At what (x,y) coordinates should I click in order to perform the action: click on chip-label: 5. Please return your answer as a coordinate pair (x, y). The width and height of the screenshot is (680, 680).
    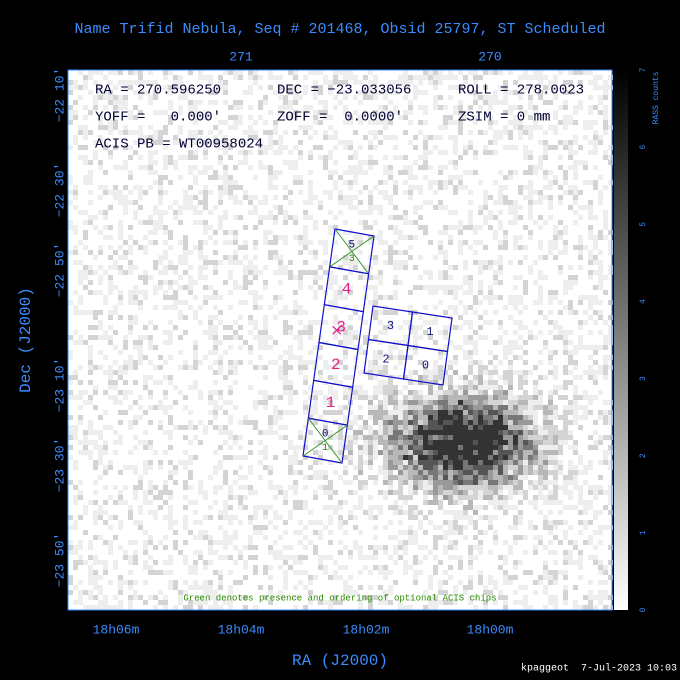
    Looking at the image, I should click on (352, 245).